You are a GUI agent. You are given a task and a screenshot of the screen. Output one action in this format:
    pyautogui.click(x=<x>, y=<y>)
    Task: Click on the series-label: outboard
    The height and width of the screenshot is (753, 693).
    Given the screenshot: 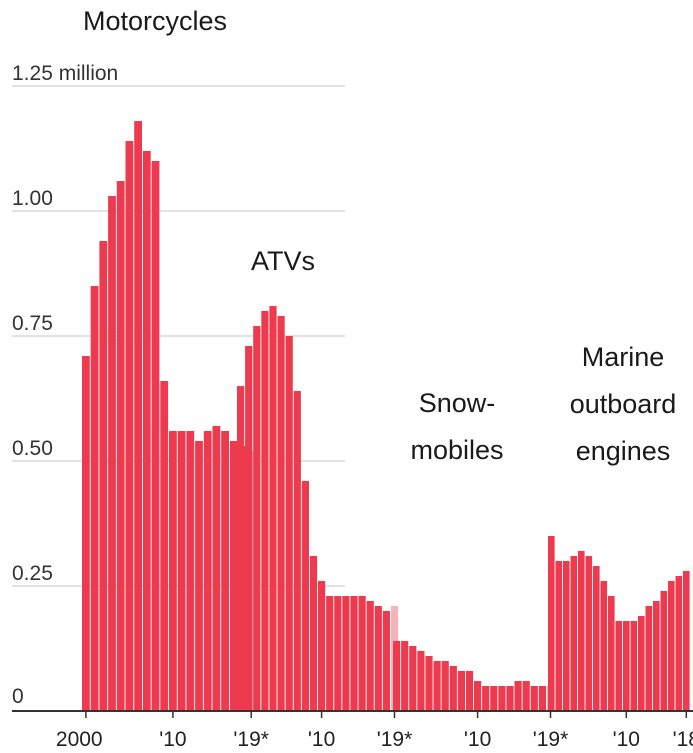 What is the action you would take?
    pyautogui.click(x=623, y=404)
    